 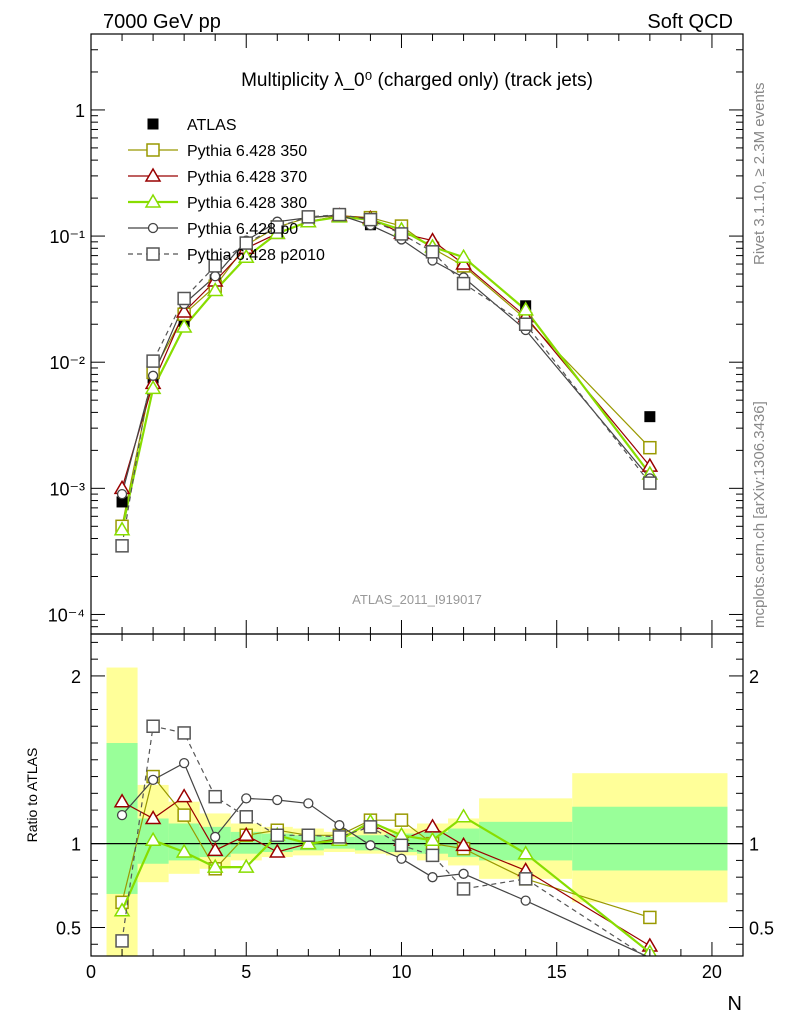 I want to click on legend-label: Pythia 6.428 p2010, so click(x=256, y=255).